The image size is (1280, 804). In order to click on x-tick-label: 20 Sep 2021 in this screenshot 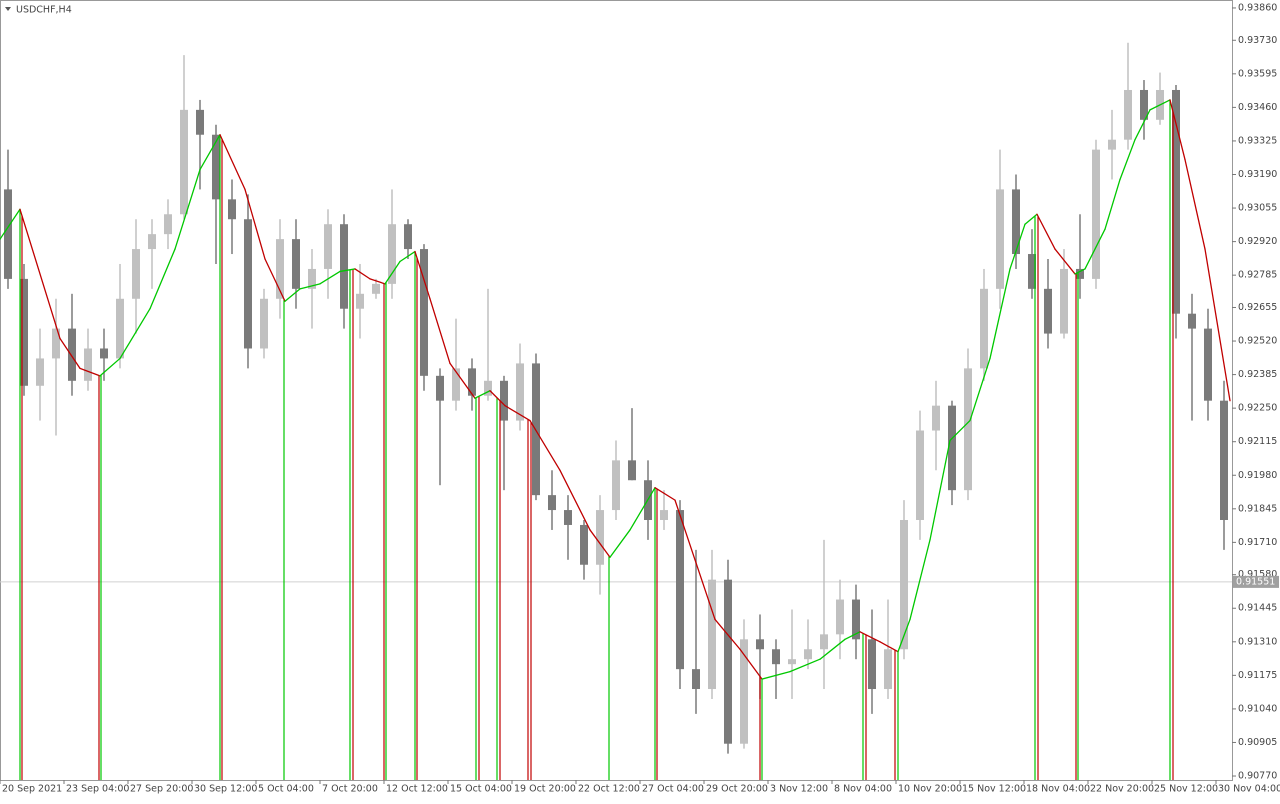, I will do `click(32, 789)`.